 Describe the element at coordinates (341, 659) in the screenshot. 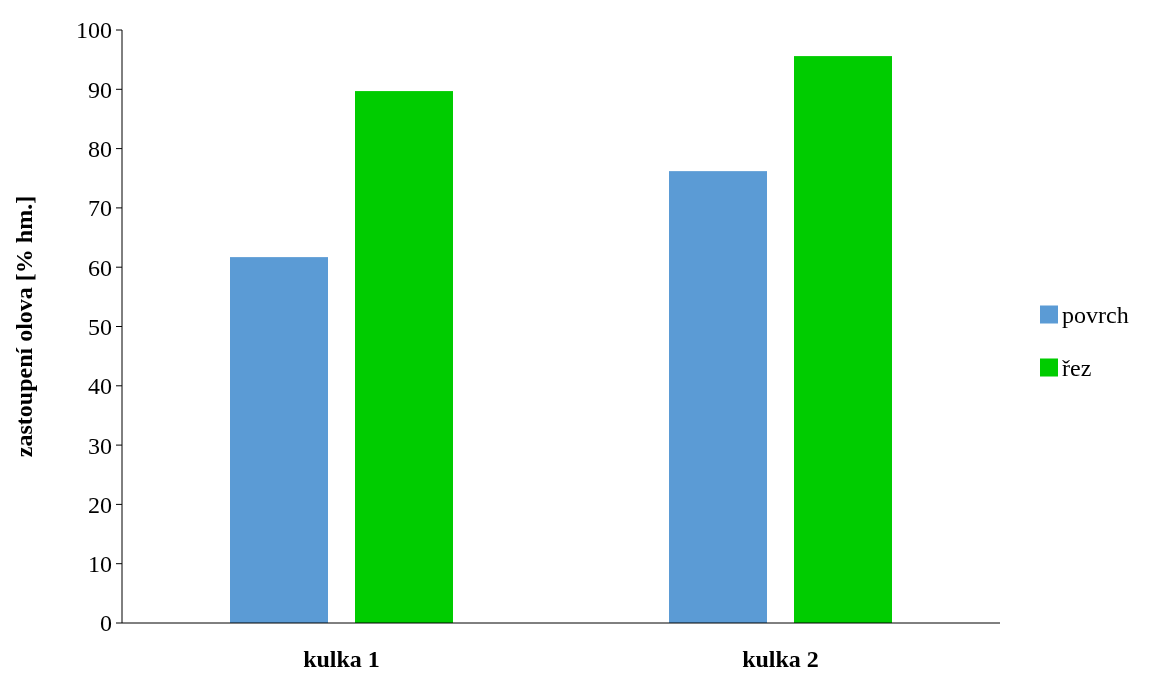

I see `x-tick-label: kulka 1` at that location.